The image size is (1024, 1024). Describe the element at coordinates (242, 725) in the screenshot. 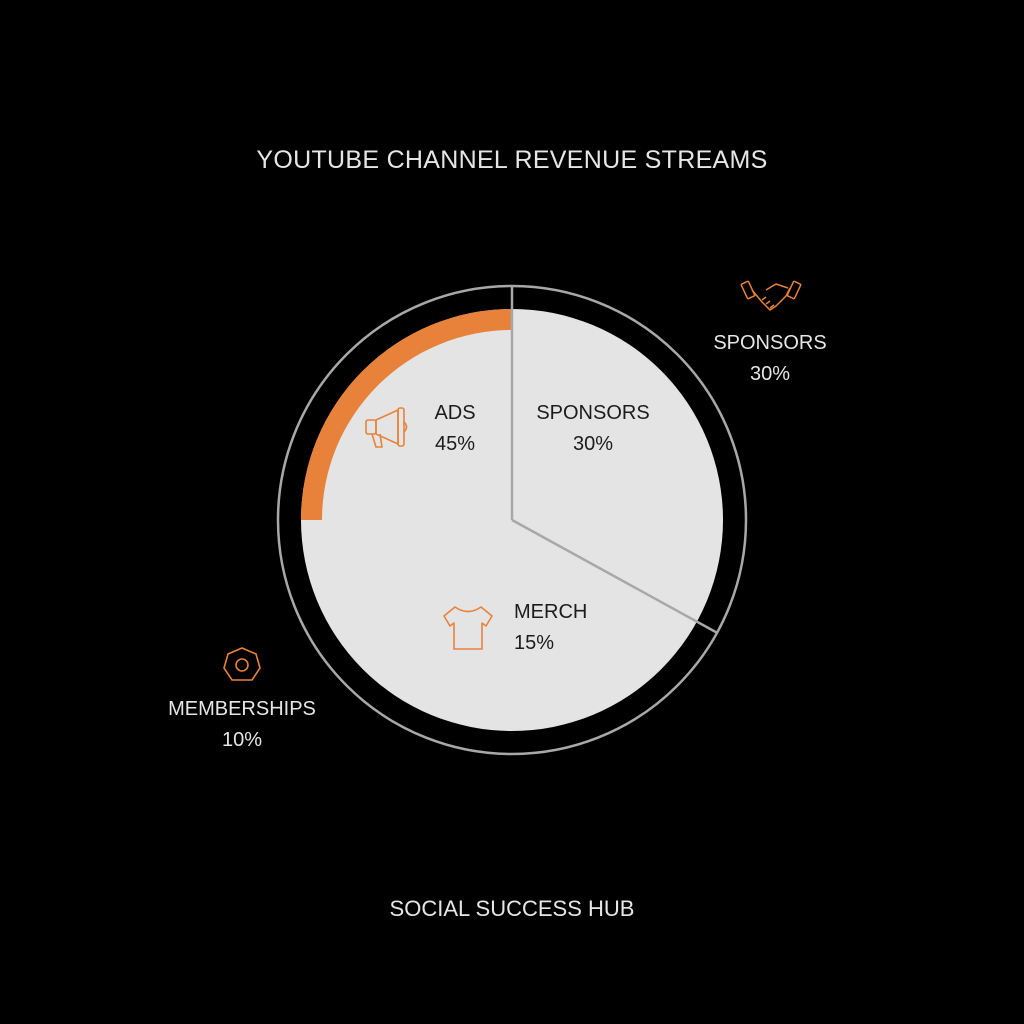

I see `outer-label-memberships: MEMBERSHIPS 10%` at that location.